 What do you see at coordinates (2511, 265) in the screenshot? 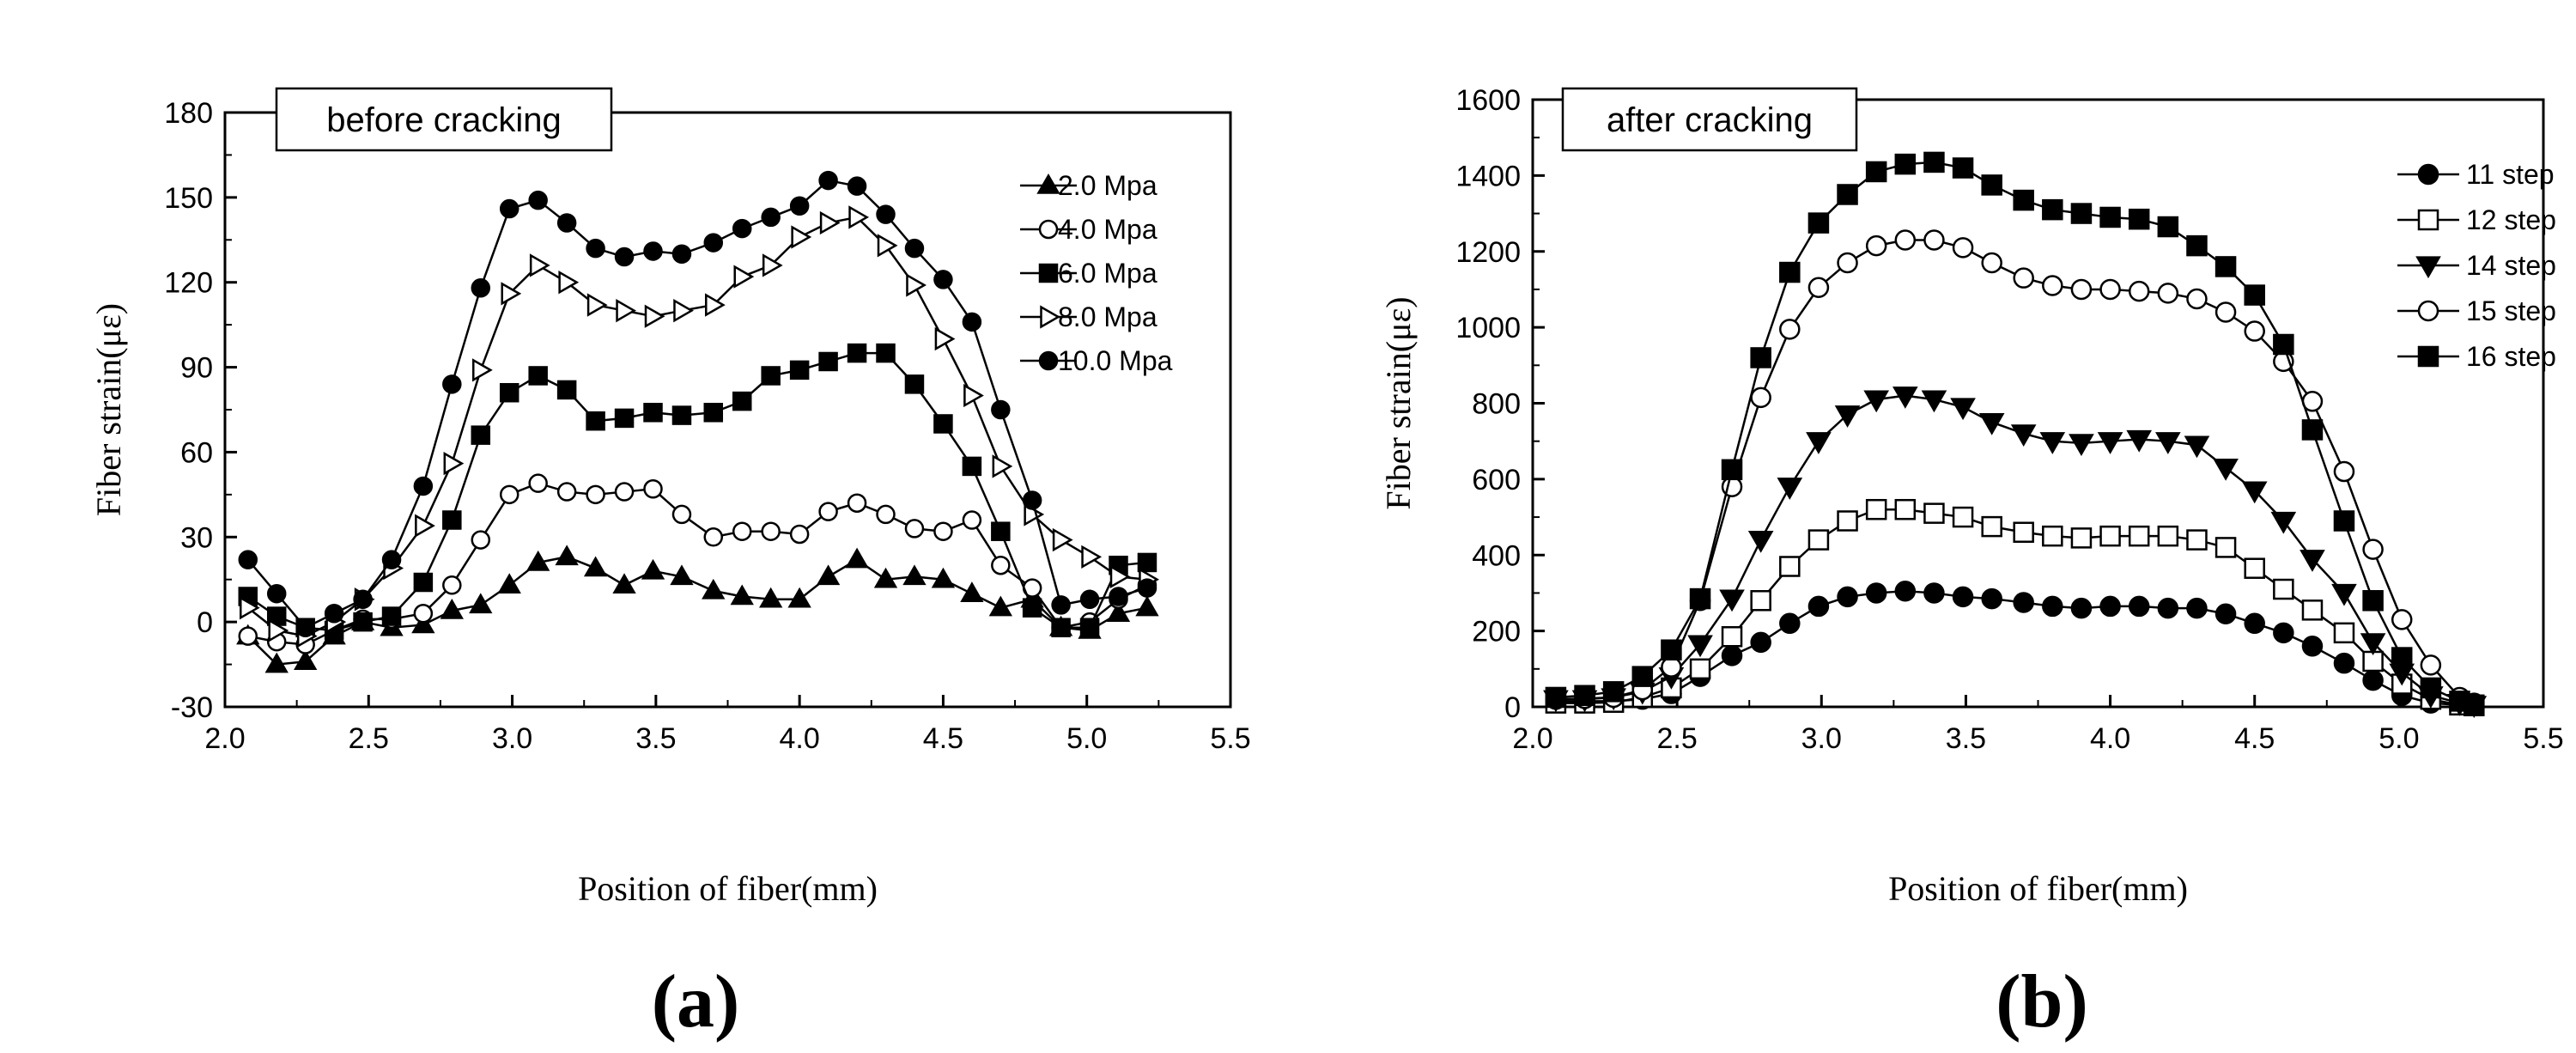
I see `legend-label: 14 step` at bounding box center [2511, 265].